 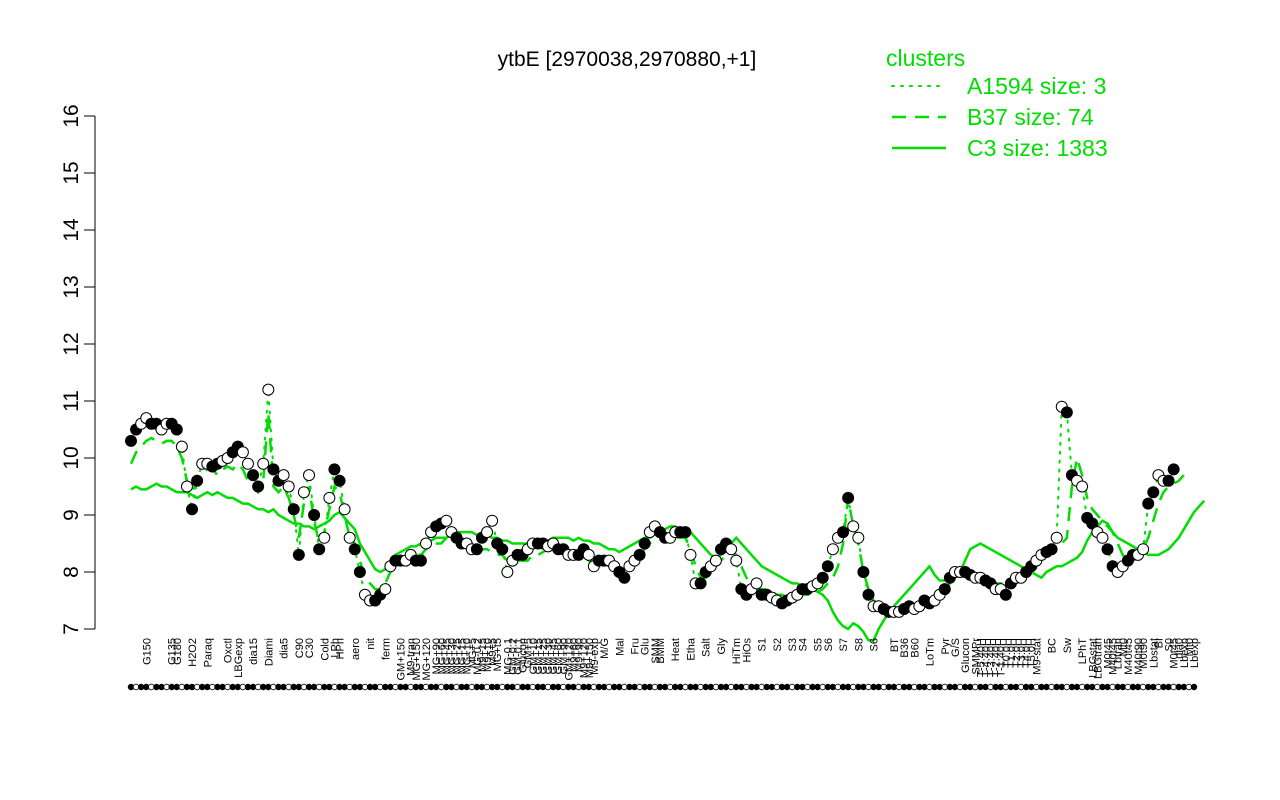 What do you see at coordinates (997, 657) in the screenshot?
I see `x-tick-label: T-2.40H` at bounding box center [997, 657].